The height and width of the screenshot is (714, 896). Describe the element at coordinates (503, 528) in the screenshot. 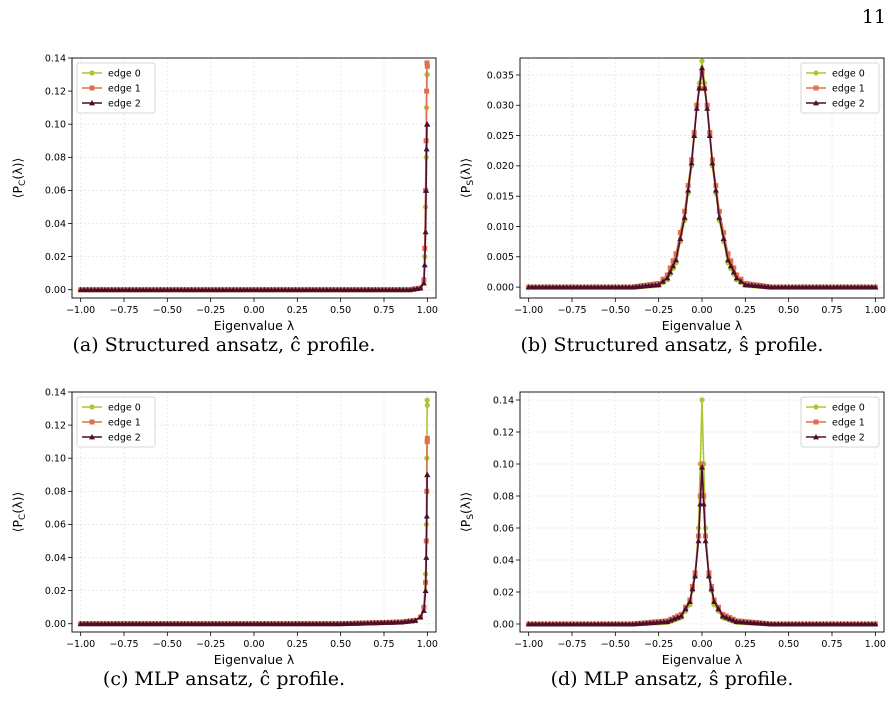

I see `y-tick-label: 0.06` at that location.